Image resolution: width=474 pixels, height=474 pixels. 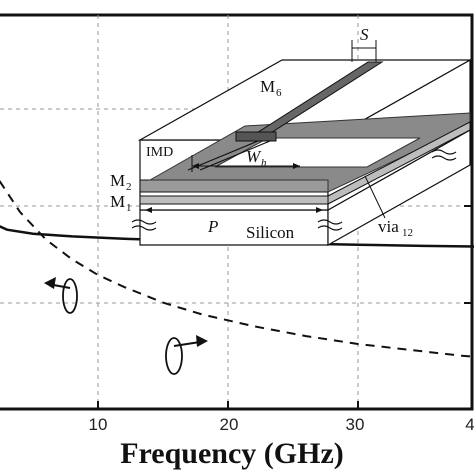 I want to click on right-axis-indicator, so click(x=186, y=355).